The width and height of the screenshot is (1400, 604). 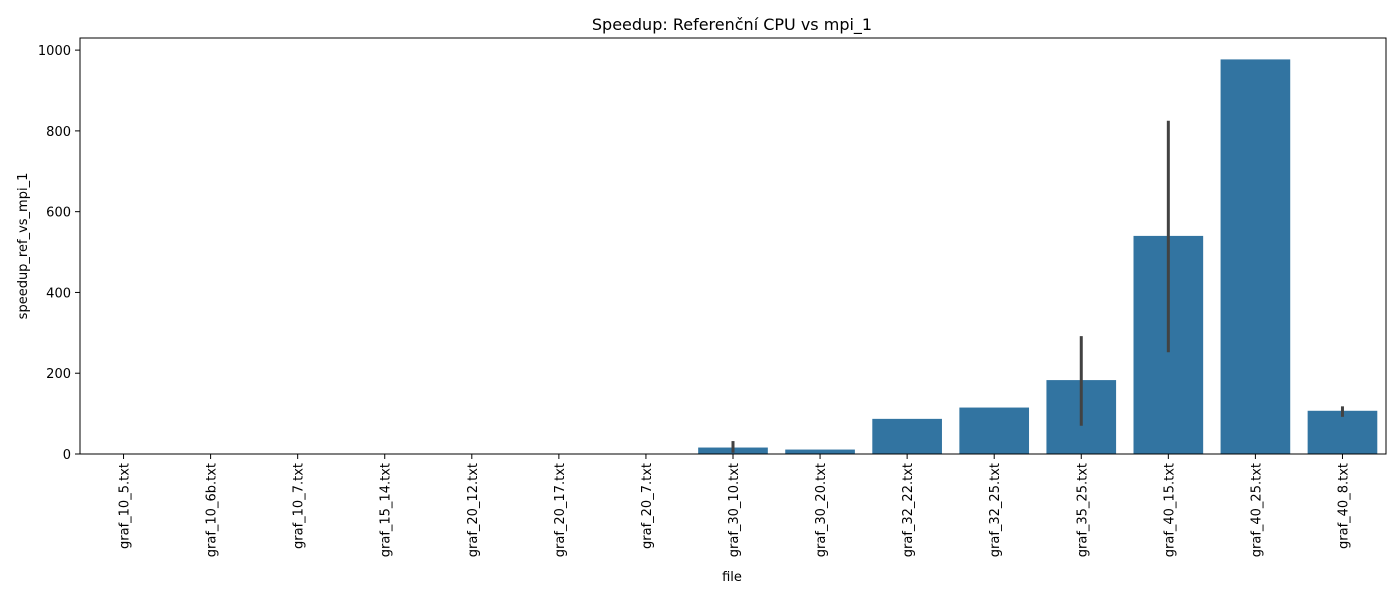 What do you see at coordinates (299, 506) in the screenshot?
I see `x-tick-label: graf_10_7.txt` at bounding box center [299, 506].